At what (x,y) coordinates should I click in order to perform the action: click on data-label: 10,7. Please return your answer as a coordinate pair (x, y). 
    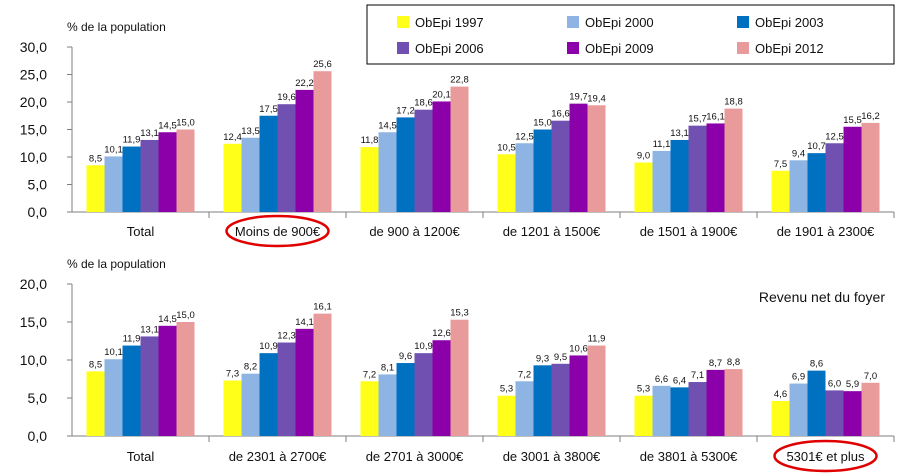
    Looking at the image, I should click on (816, 146).